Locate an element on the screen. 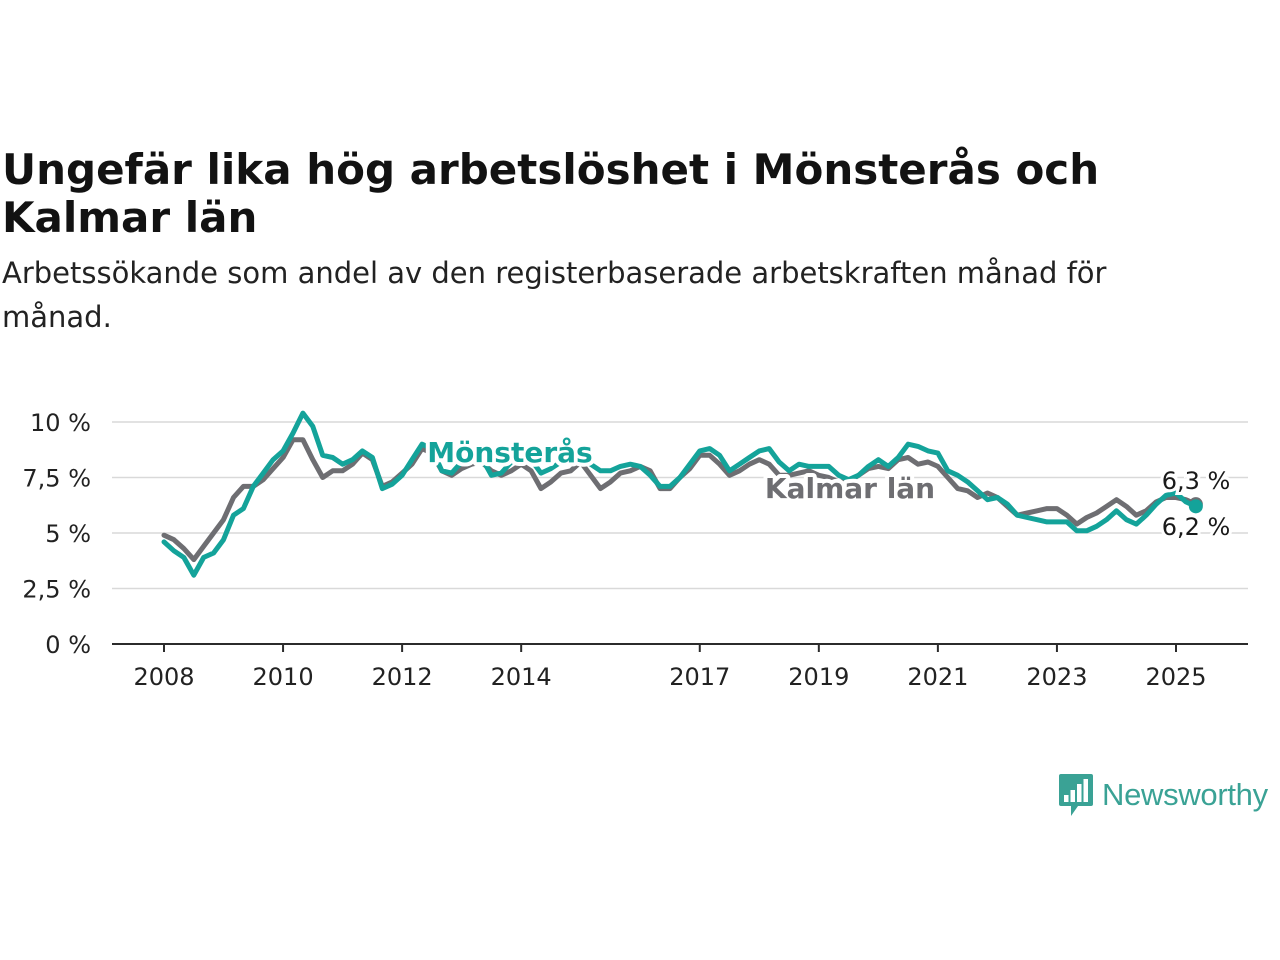 The height and width of the screenshot is (960, 1280). x-tick-label: 2019 is located at coordinates (818, 677).